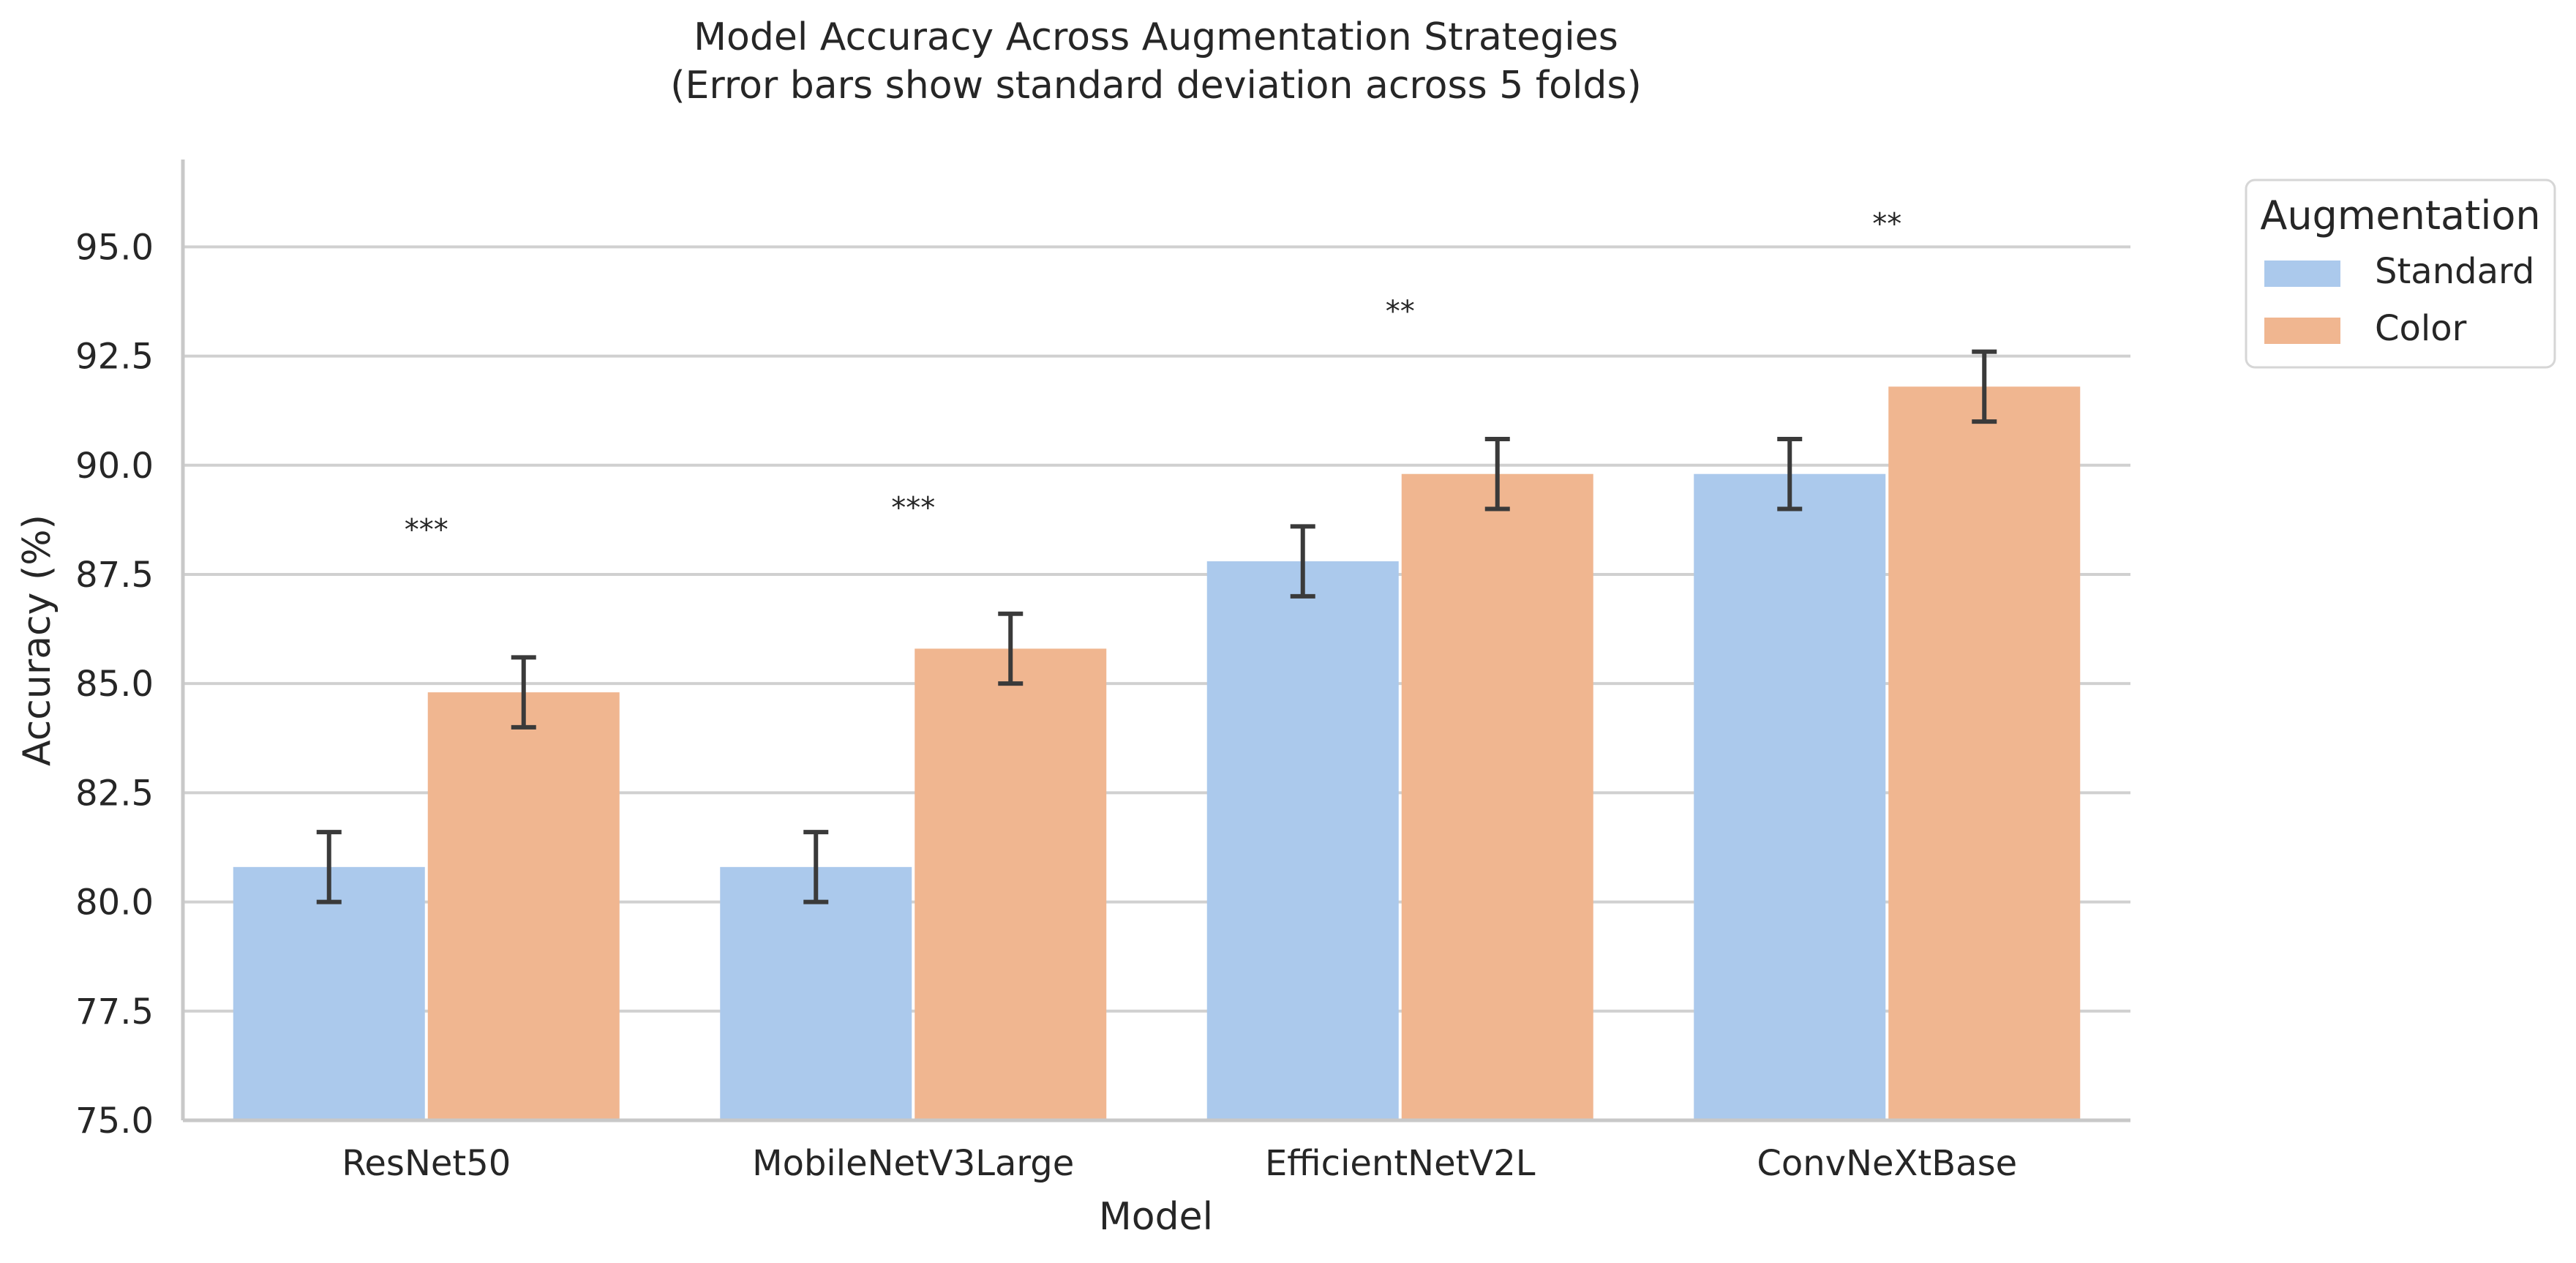 The image size is (2576, 1263). What do you see at coordinates (115, 1121) in the screenshot?
I see `y-tick-label: 75.0` at bounding box center [115, 1121].